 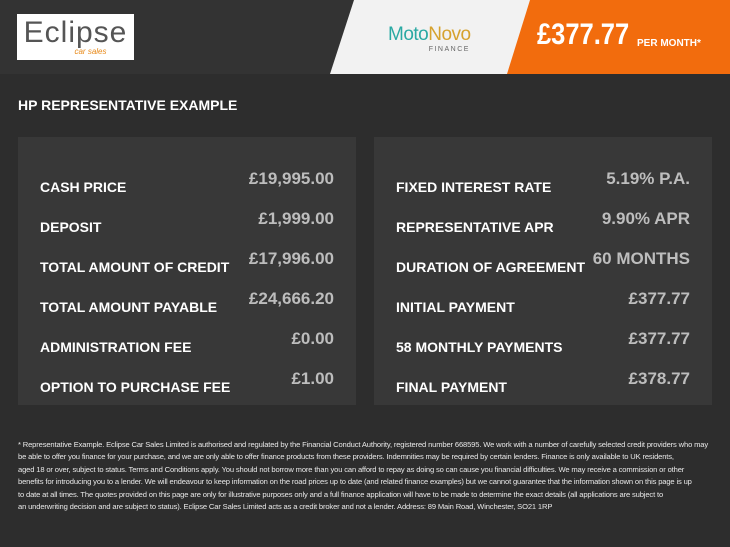 I want to click on finance-row: DURATION OF AGREEMENT 60 MONTHS, so click(x=543, y=262).